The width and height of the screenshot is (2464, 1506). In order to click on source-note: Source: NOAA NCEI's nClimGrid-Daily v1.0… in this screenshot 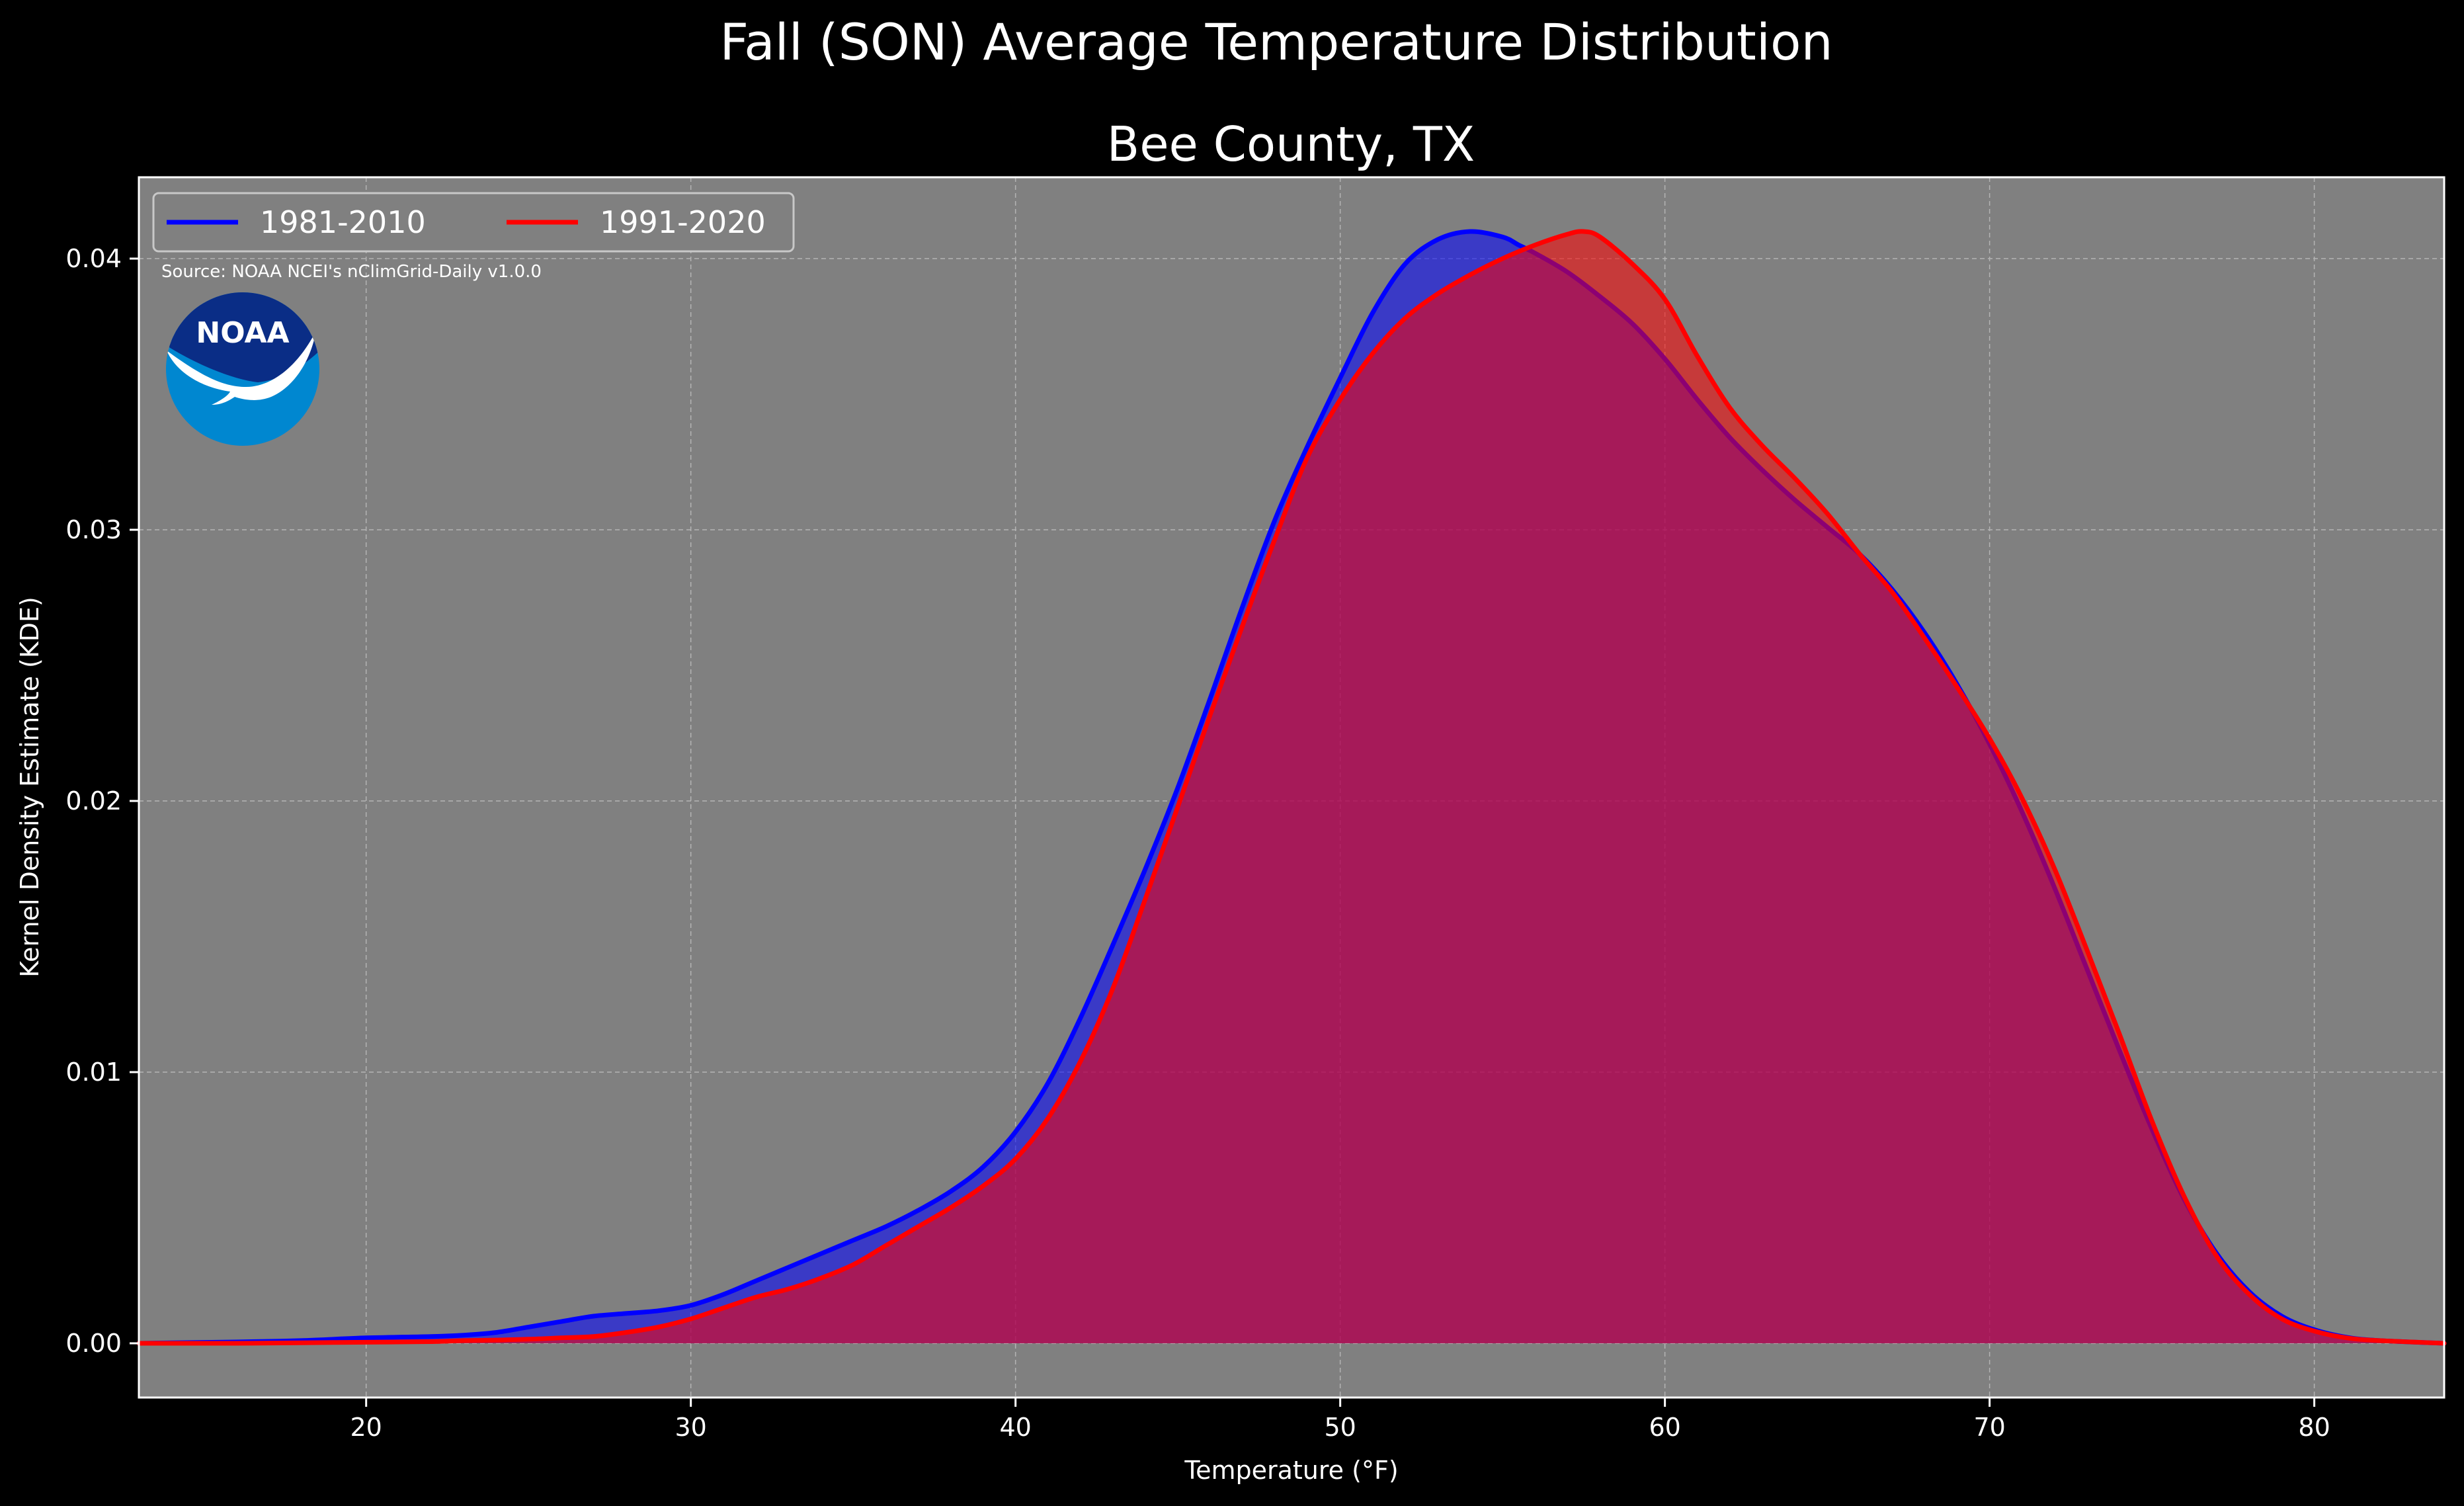, I will do `click(352, 272)`.